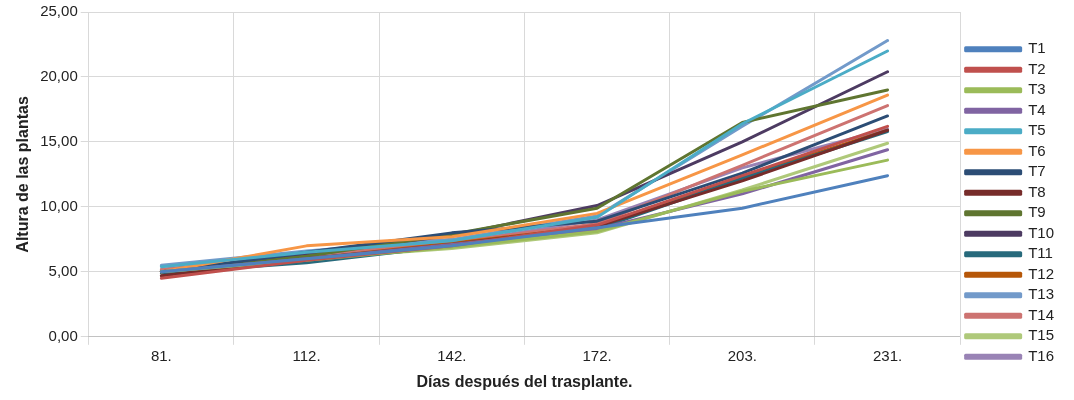  What do you see at coordinates (1041, 314) in the screenshot?
I see `legend-label: T14` at bounding box center [1041, 314].